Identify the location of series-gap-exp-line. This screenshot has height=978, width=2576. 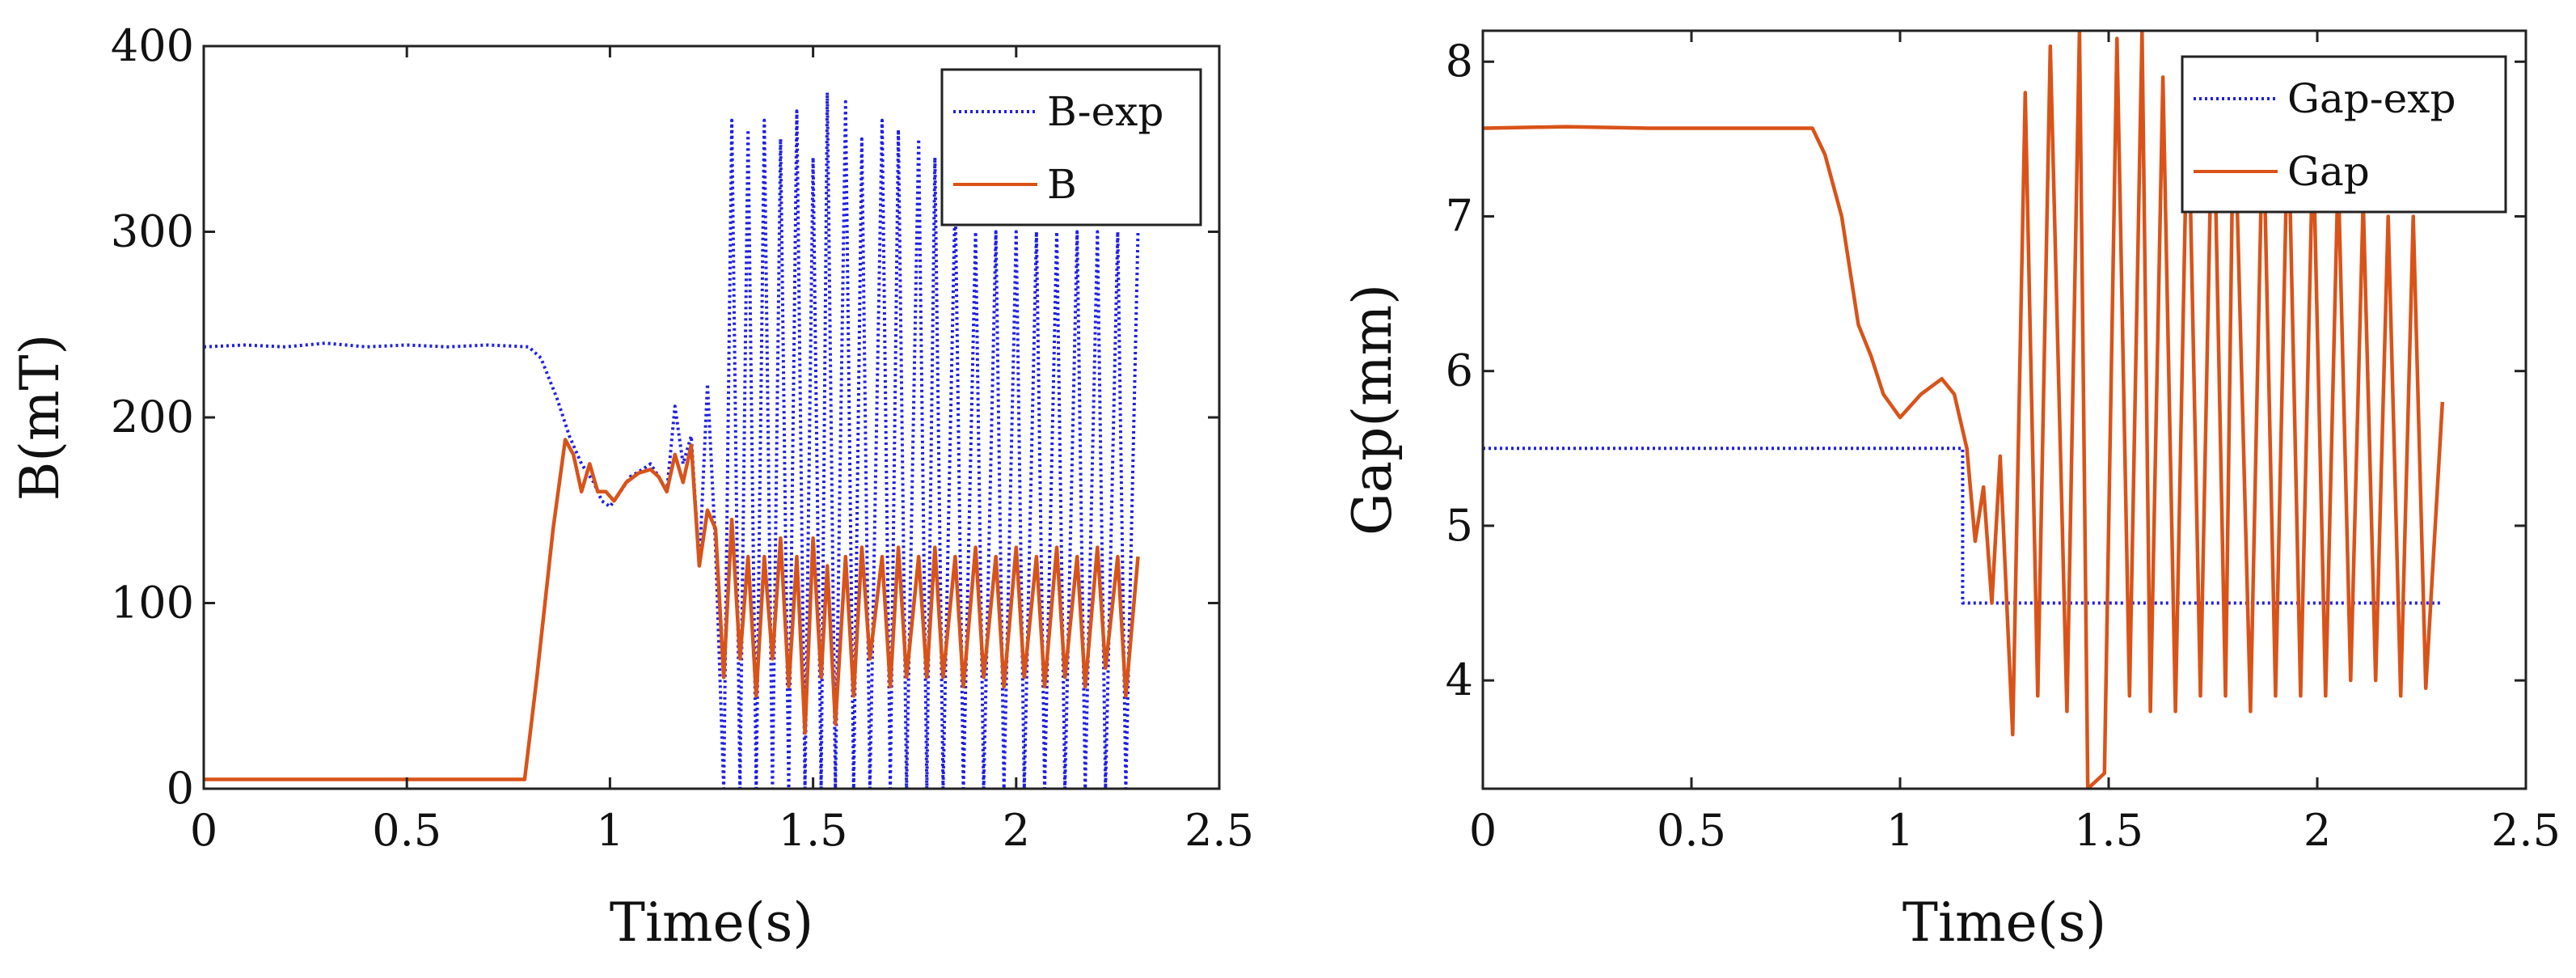
(1963, 526).